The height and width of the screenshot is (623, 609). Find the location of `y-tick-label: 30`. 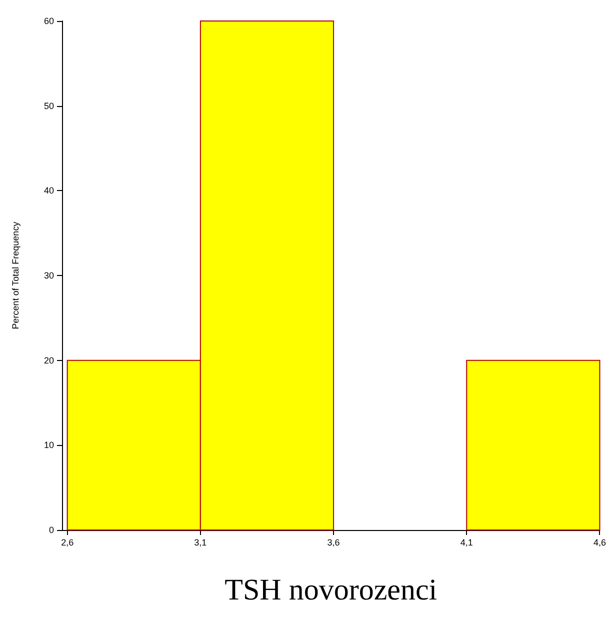

y-tick-label: 30 is located at coordinates (49, 275).